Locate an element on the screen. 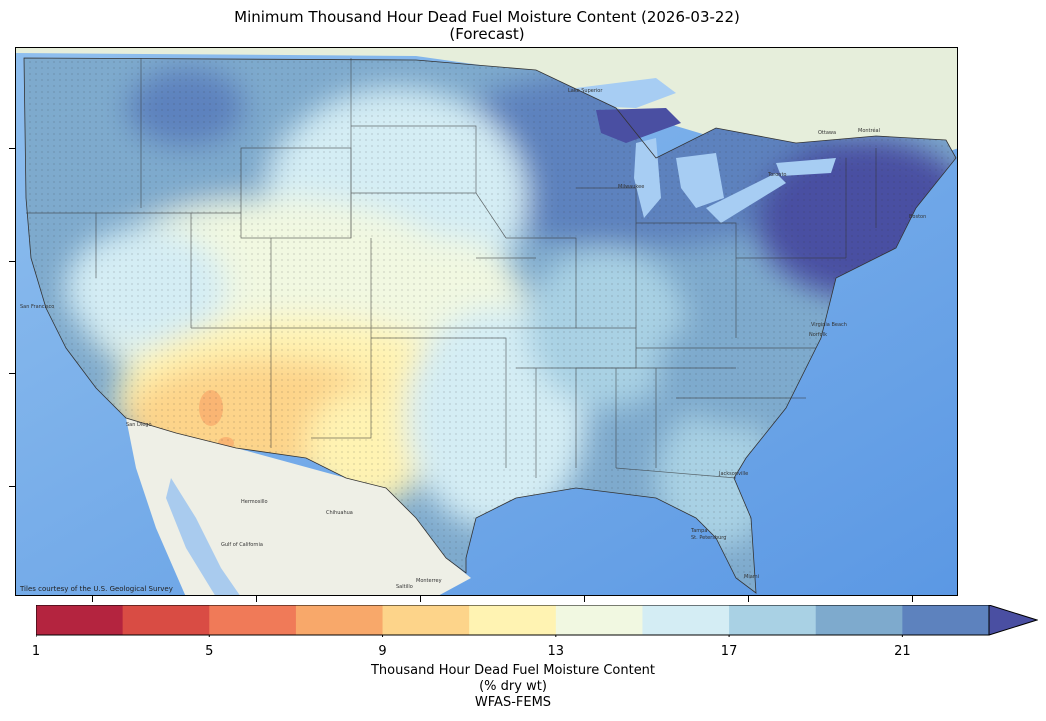  label-tampa: Tampa is located at coordinates (698, 531).